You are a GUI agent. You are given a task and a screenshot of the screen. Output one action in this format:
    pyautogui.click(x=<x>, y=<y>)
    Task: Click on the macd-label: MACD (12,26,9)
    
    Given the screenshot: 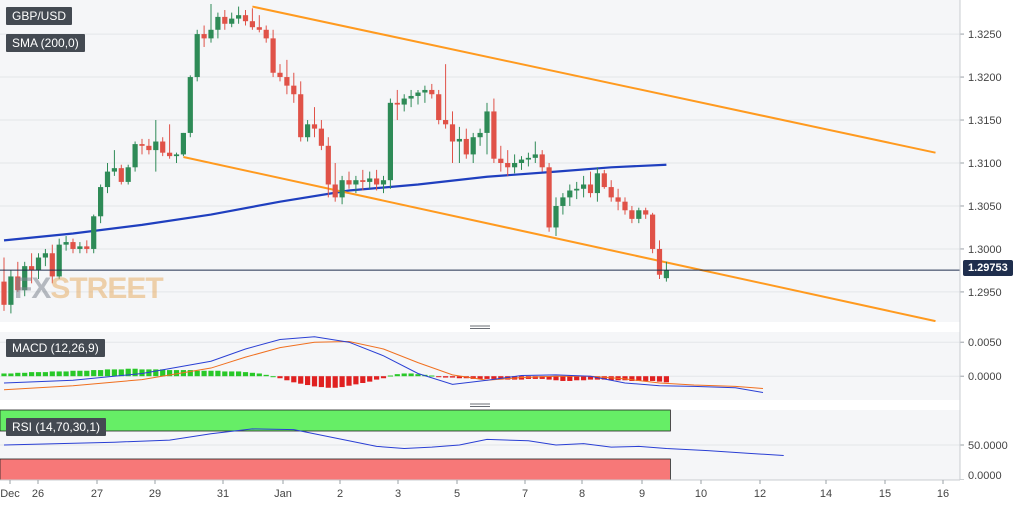 What is the action you would take?
    pyautogui.click(x=55, y=348)
    